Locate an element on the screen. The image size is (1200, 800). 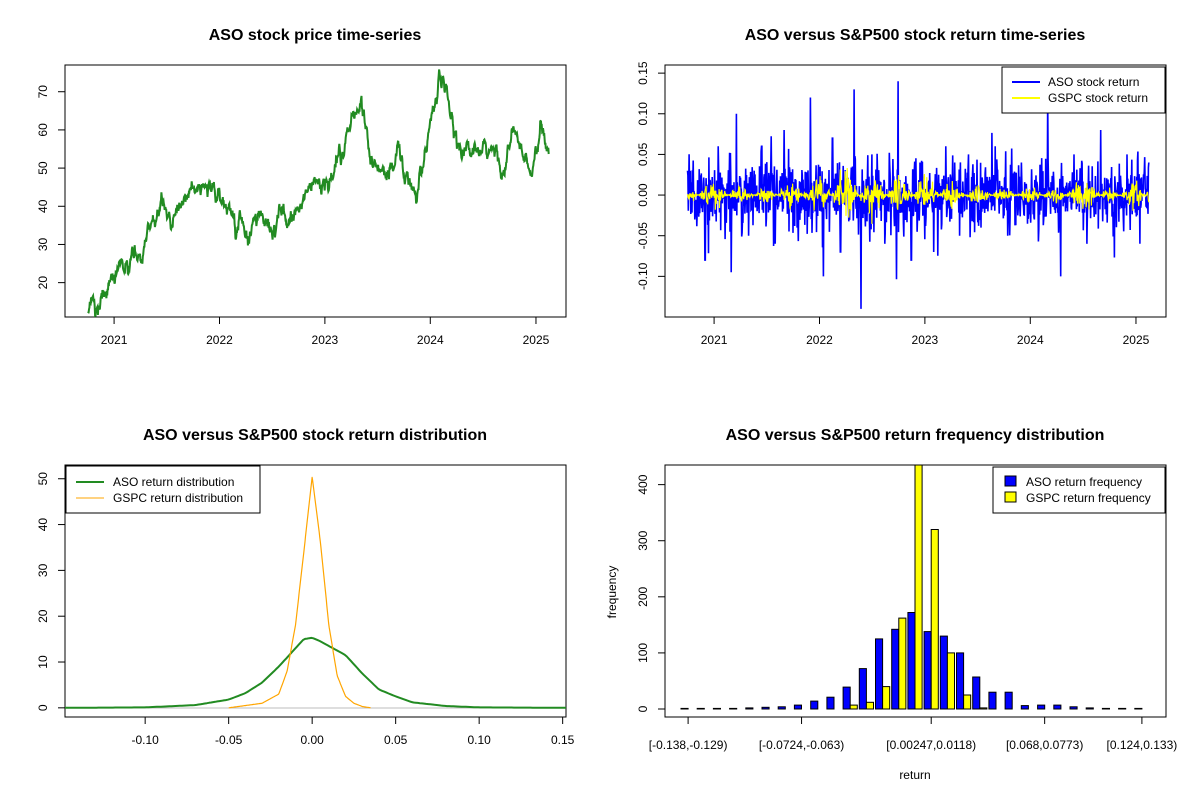
panel4-y-tick-label: 300 is located at coordinates (643, 540).